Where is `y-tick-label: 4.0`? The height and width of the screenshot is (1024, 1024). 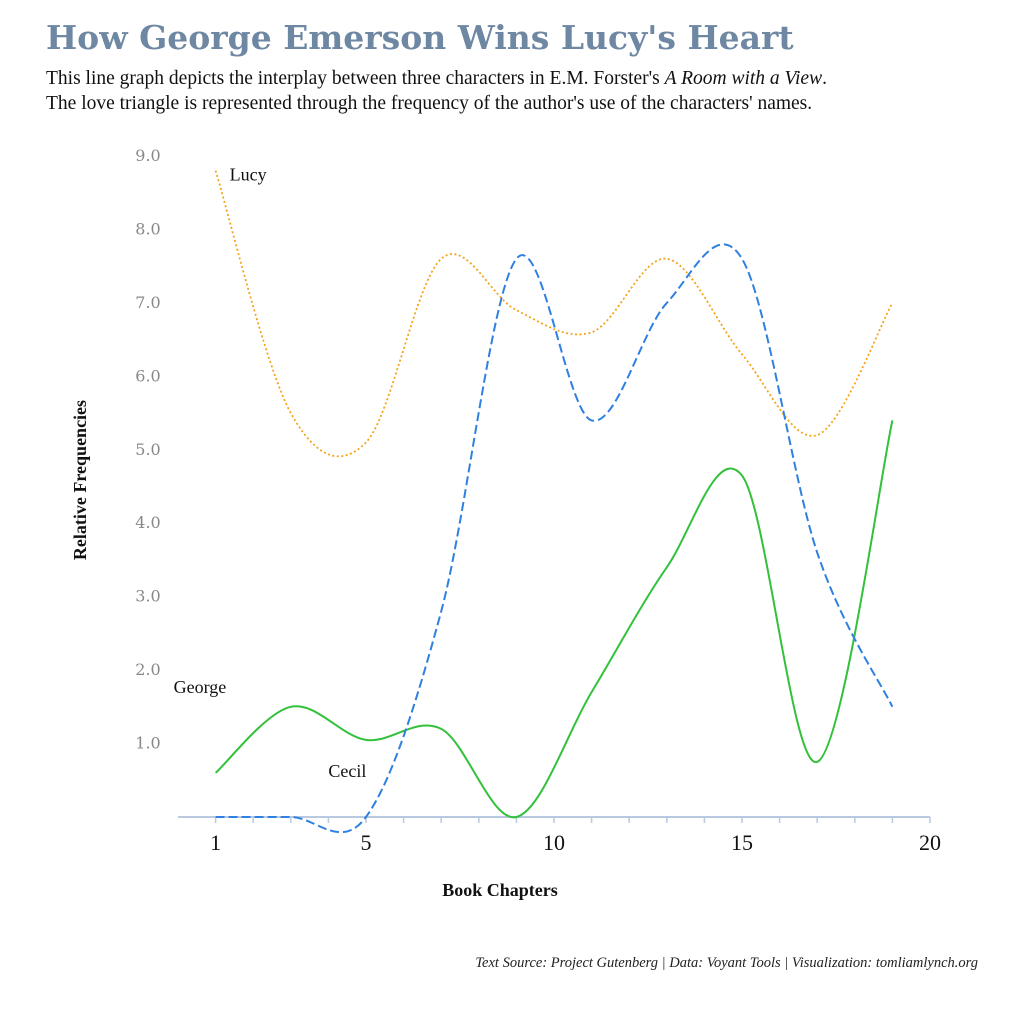 y-tick-label: 4.0 is located at coordinates (147, 522).